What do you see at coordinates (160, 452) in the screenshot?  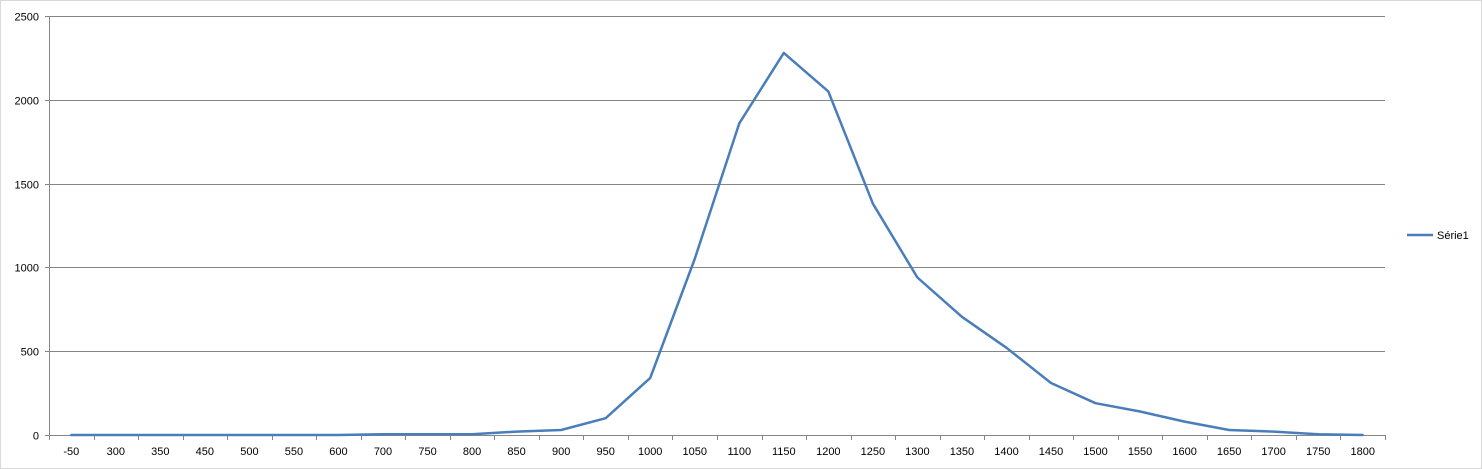 I see `x-tick-label-350: 350` at bounding box center [160, 452].